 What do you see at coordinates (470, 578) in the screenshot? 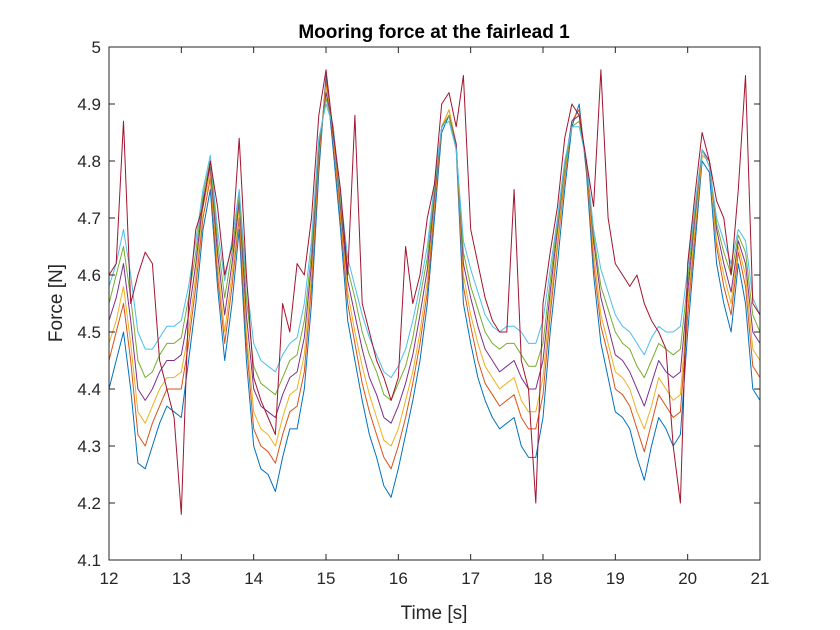
I see `x-tick-label: 17` at bounding box center [470, 578].